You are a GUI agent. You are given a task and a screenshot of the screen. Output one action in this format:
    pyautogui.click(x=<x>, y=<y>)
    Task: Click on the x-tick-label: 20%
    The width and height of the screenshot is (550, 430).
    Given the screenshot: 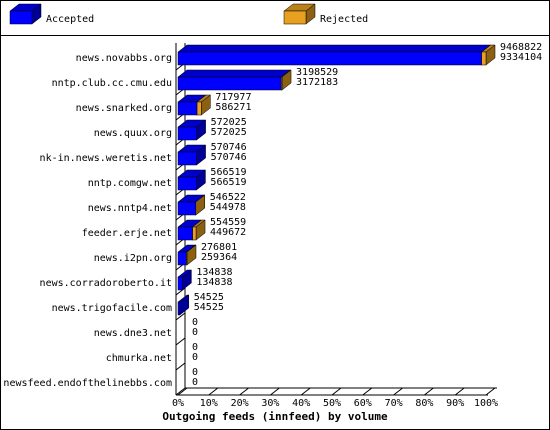 What is the action you would take?
    pyautogui.click(x=240, y=403)
    